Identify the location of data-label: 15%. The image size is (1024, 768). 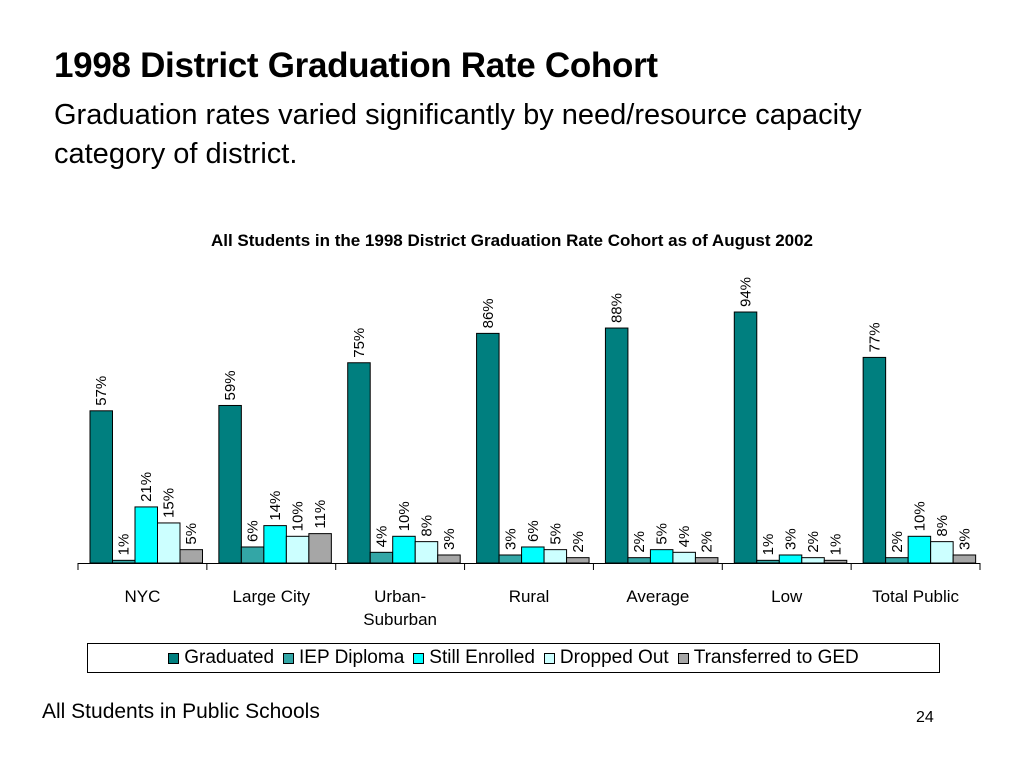
(169, 503).